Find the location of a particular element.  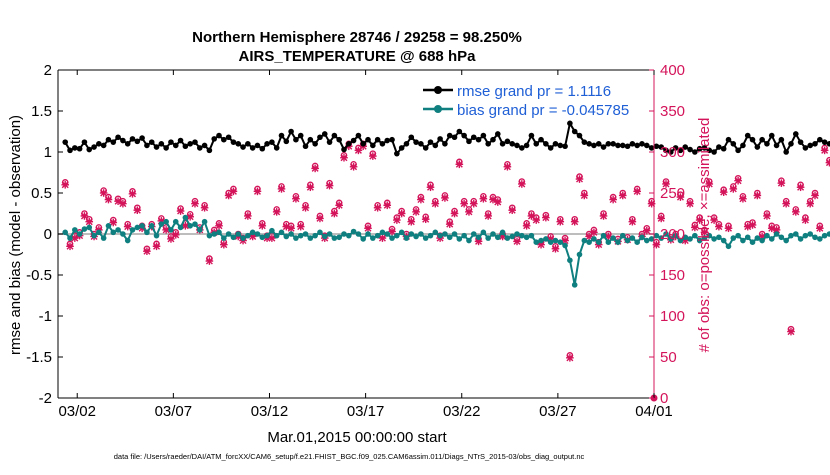

x-tick-label: 03/12 is located at coordinates (270, 411).